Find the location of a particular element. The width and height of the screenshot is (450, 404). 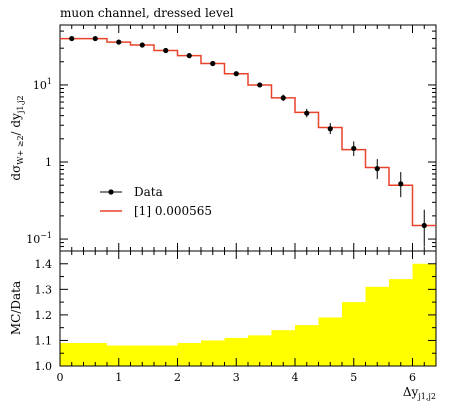

legend-label-data: Data is located at coordinates (148, 192).